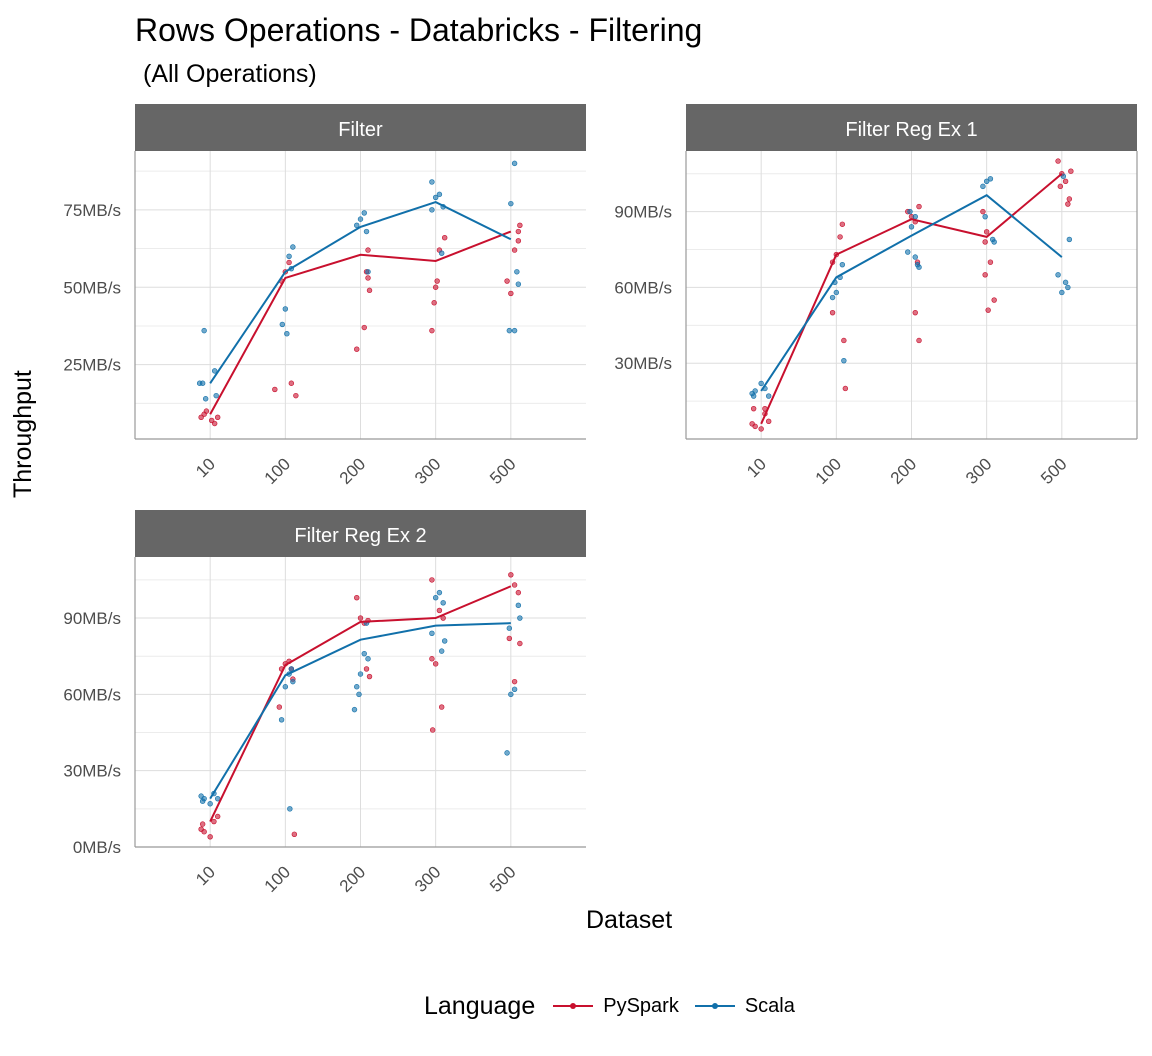 Image resolution: width=1152 pixels, height=1056 pixels. Describe the element at coordinates (230, 74) in the screenshot. I see `chart-subtitle: (All Operations)` at that location.